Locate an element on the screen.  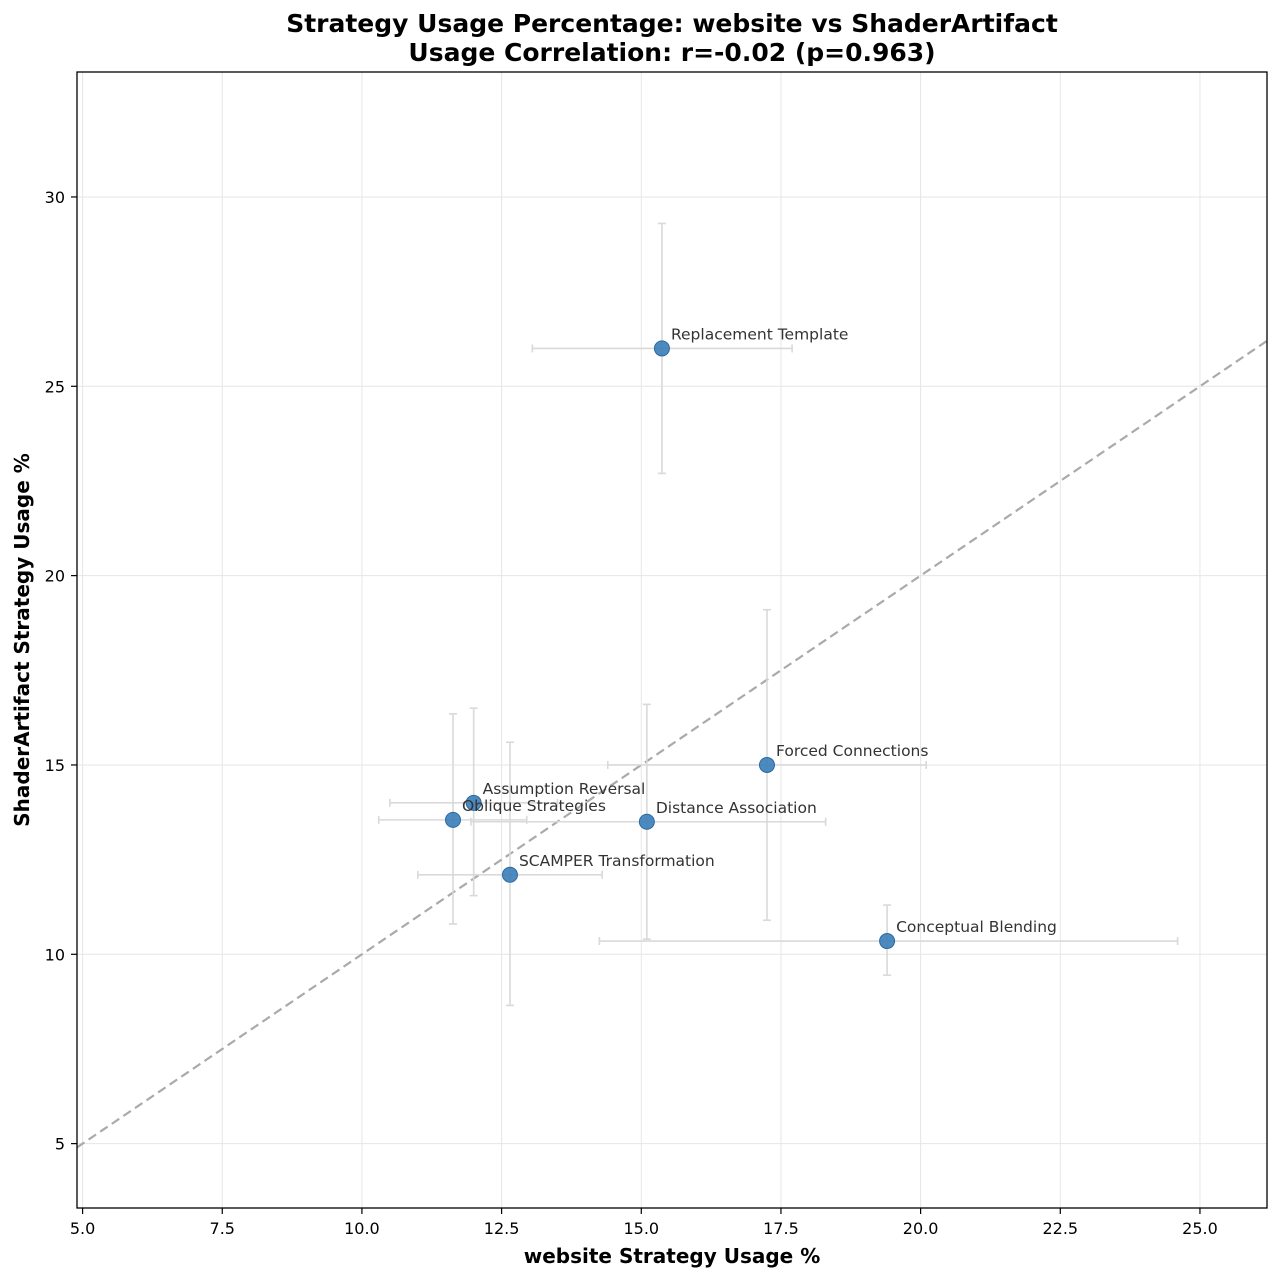
x-tick-label: 17.5 is located at coordinates (781, 1228).